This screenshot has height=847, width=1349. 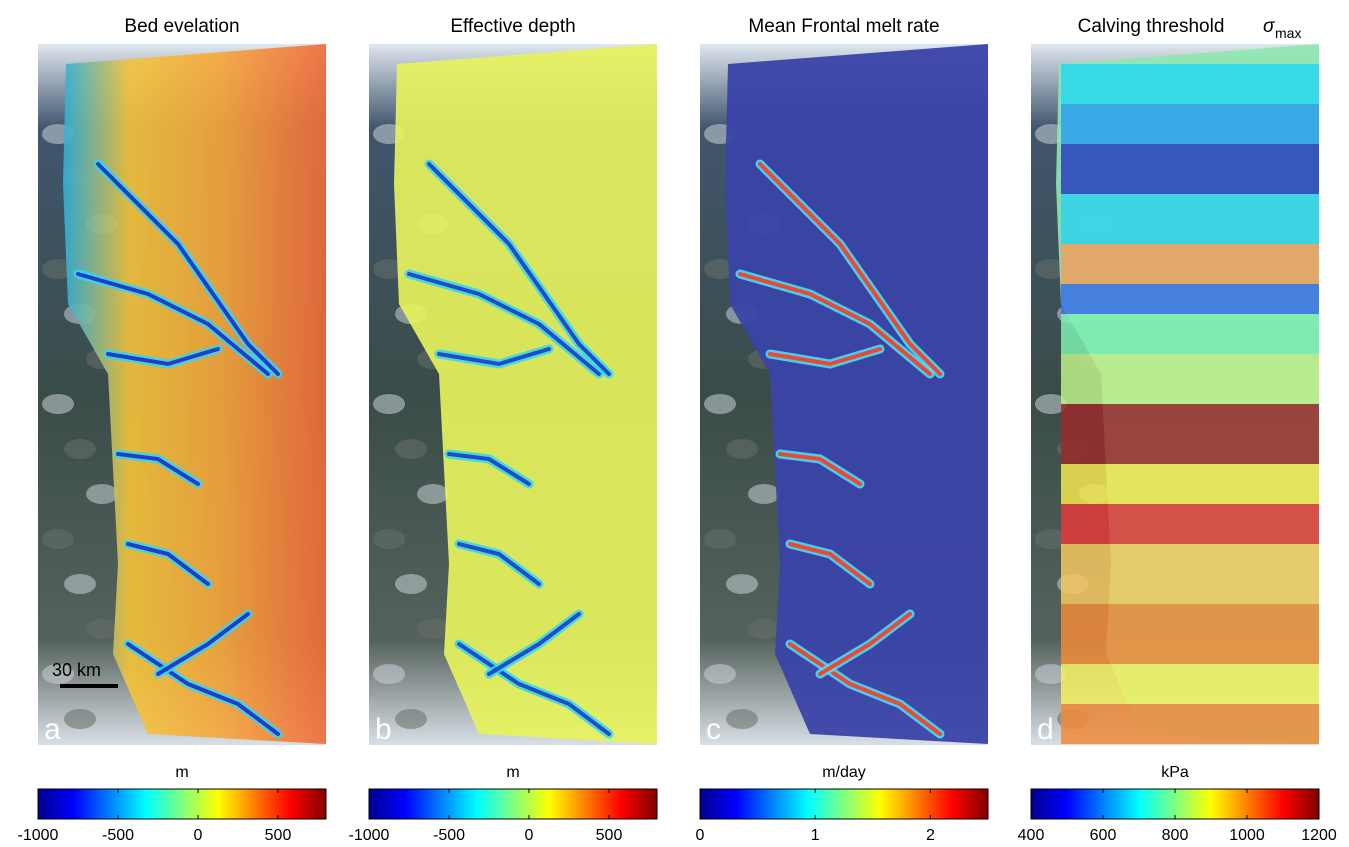 What do you see at coordinates (1288, 33) in the screenshot?
I see `sigma-subscript: max` at bounding box center [1288, 33].